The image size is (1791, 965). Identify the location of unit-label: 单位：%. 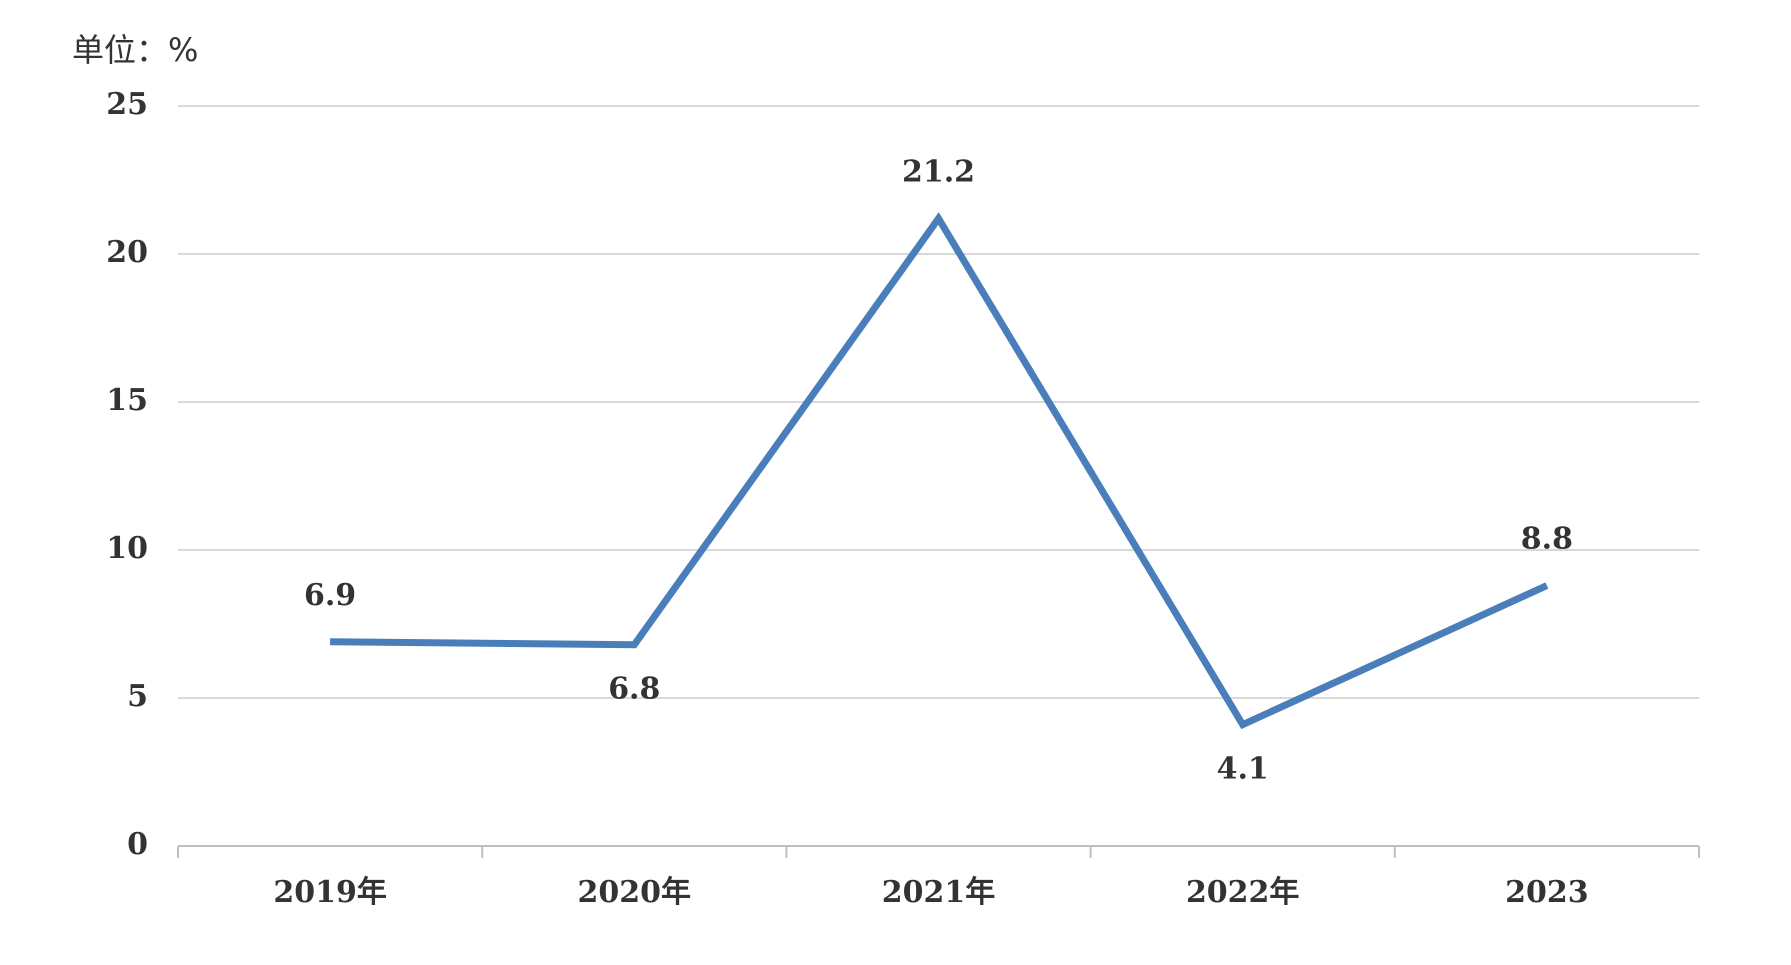
(135, 50).